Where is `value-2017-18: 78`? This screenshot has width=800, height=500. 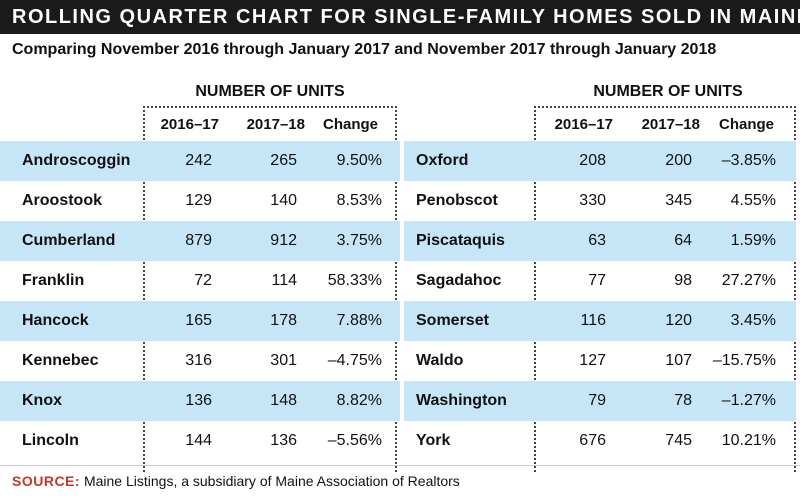
value-2017-18: 78 is located at coordinates (683, 400).